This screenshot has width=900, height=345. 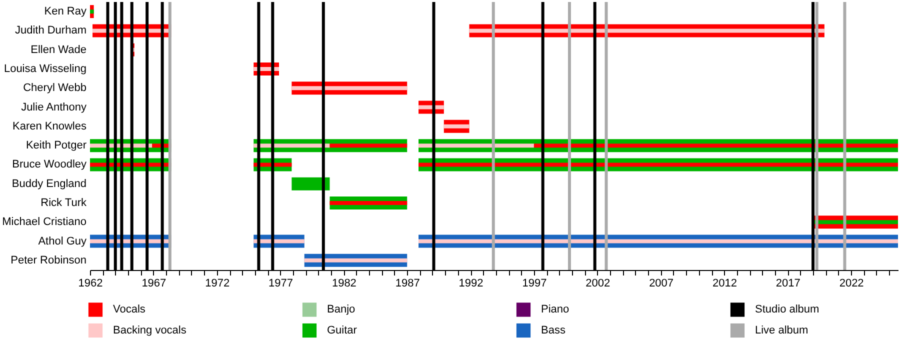 I want to click on legend-label: Backing vocals, so click(x=150, y=330).